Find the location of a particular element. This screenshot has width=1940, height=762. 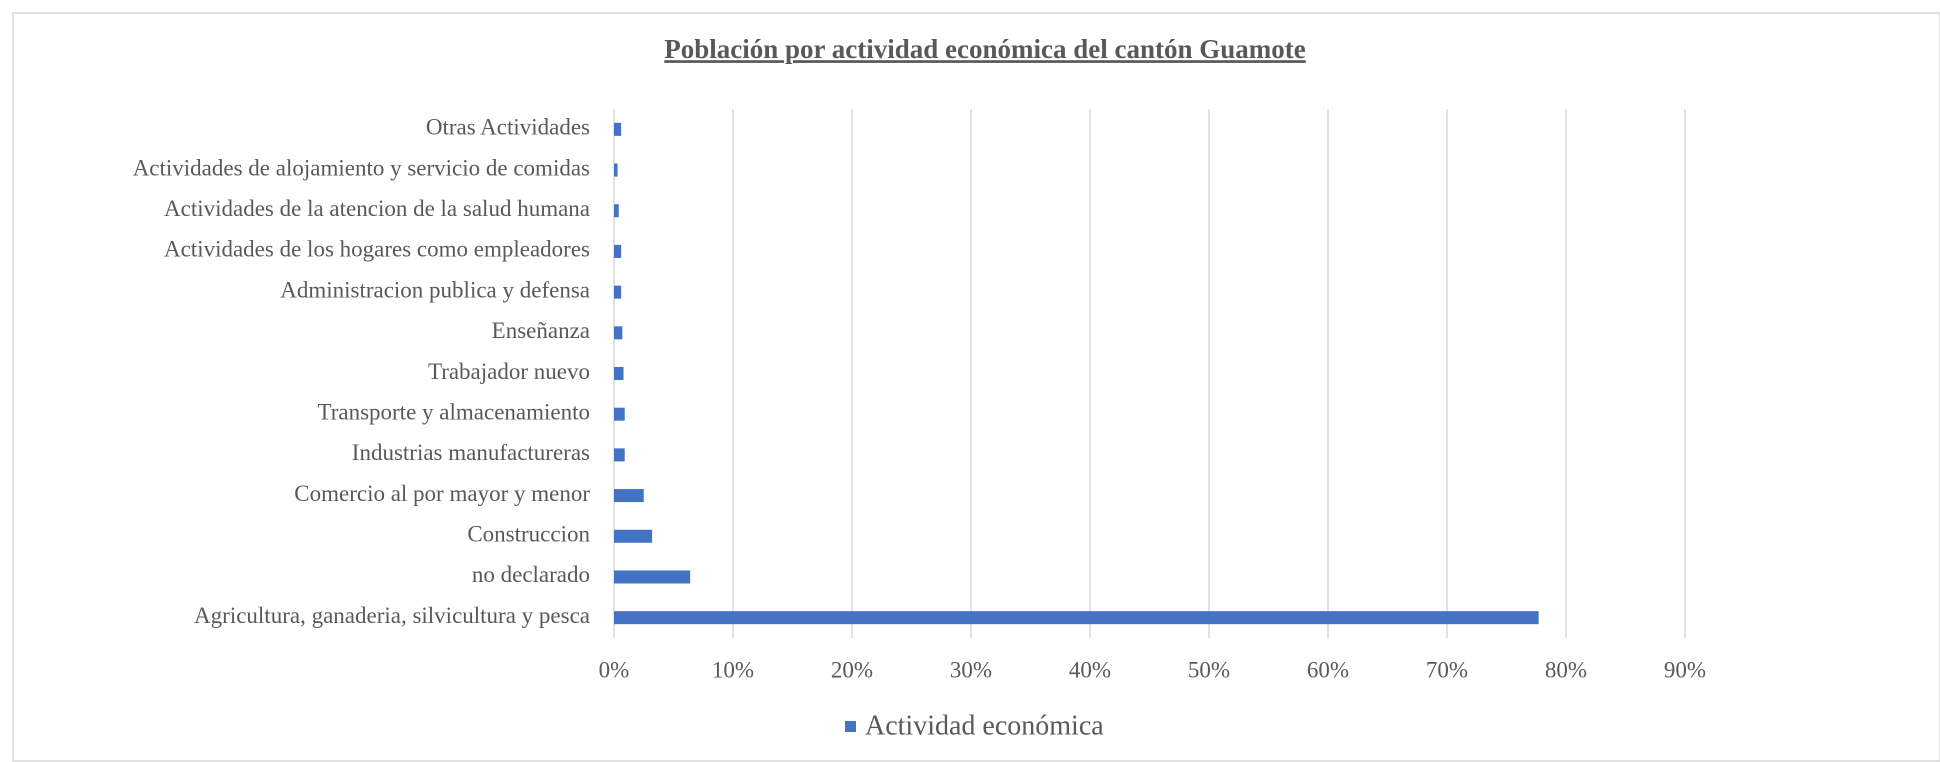

x-tick-label: 70% is located at coordinates (1447, 669).